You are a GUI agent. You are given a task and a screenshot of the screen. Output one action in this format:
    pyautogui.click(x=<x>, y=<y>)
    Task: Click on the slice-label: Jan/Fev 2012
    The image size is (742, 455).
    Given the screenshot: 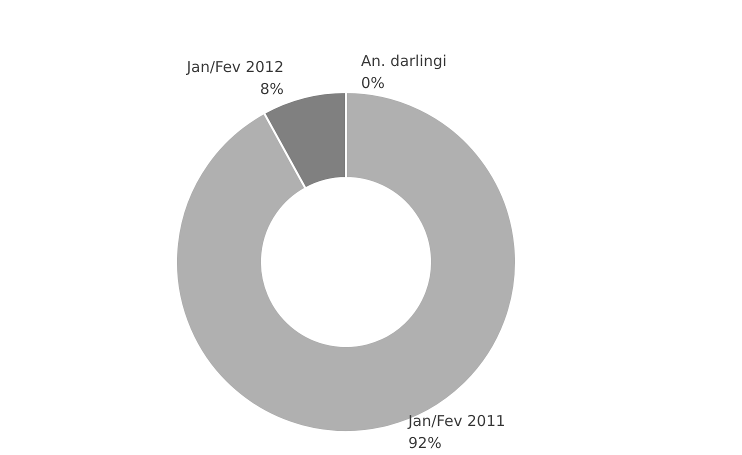 What is the action you would take?
    pyautogui.click(x=235, y=67)
    